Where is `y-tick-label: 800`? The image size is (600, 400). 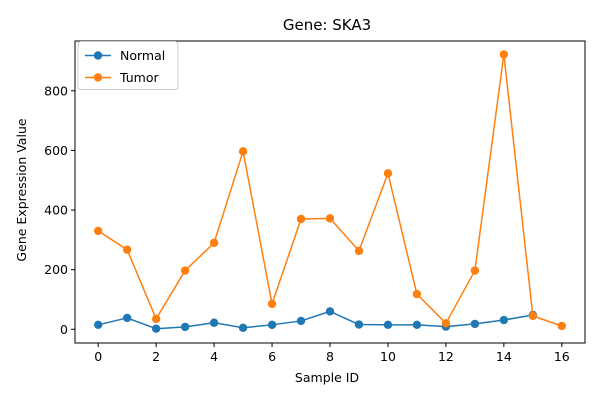 y-tick-label: 800 is located at coordinates (56, 90).